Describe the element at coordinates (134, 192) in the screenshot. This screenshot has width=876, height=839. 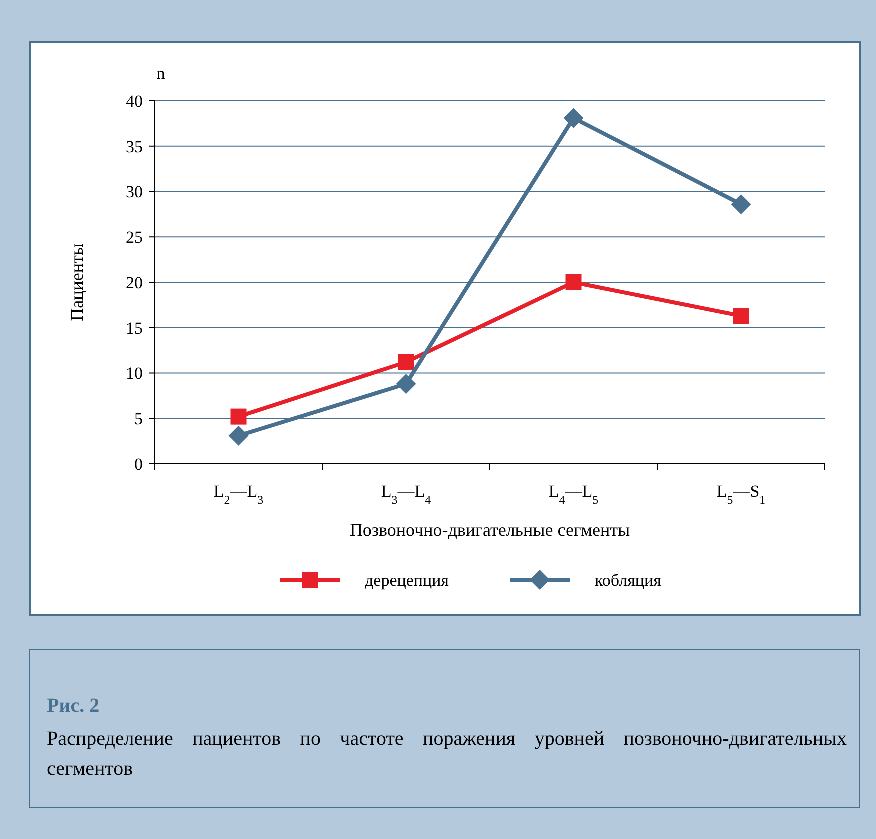
I see `y-tick-label: 30` at that location.